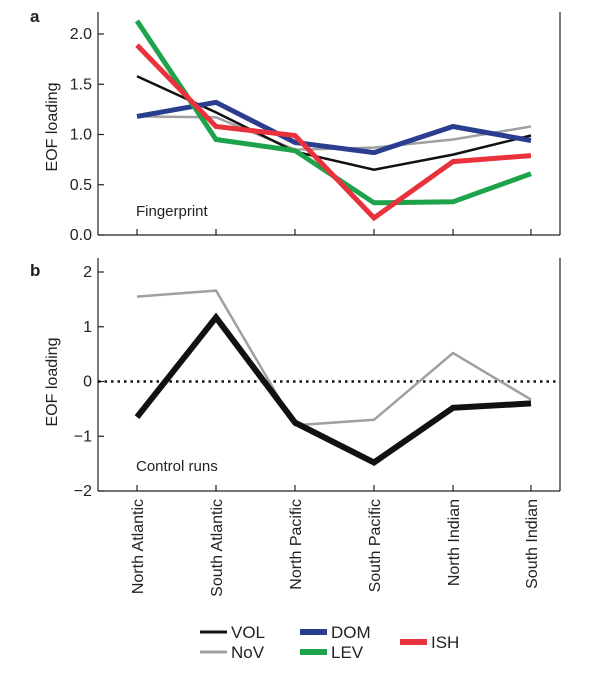 Image resolution: width=592 pixels, height=675 pixels. I want to click on y-tick-label: 2, so click(87, 272).